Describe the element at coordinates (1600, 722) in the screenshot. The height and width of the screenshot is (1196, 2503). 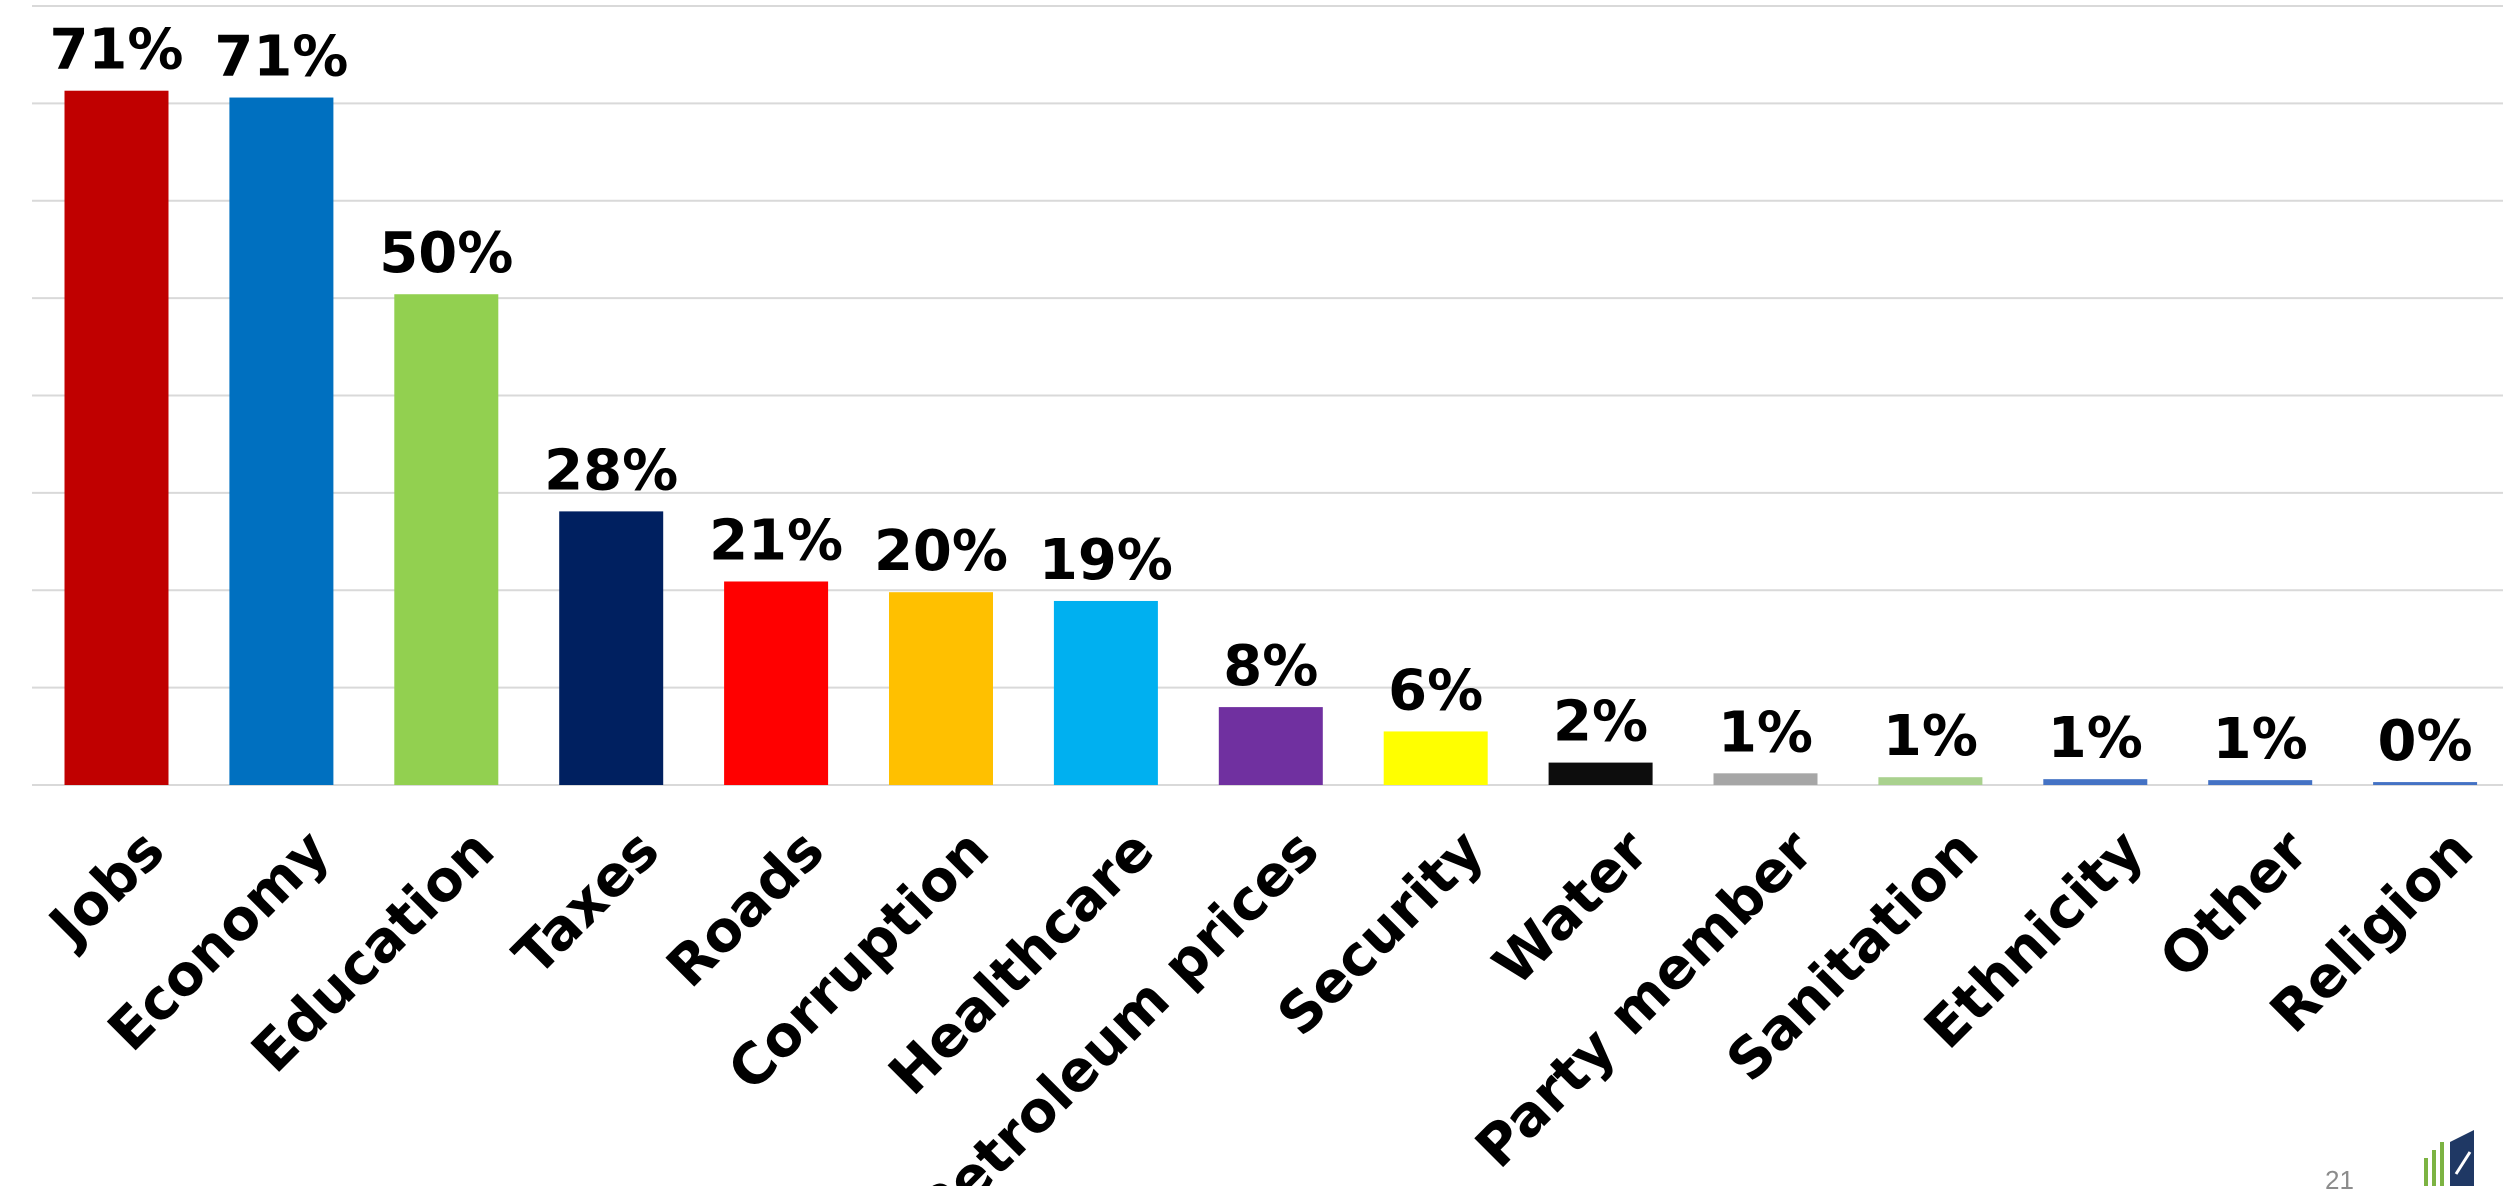
I see `value-label: 2%` at that location.